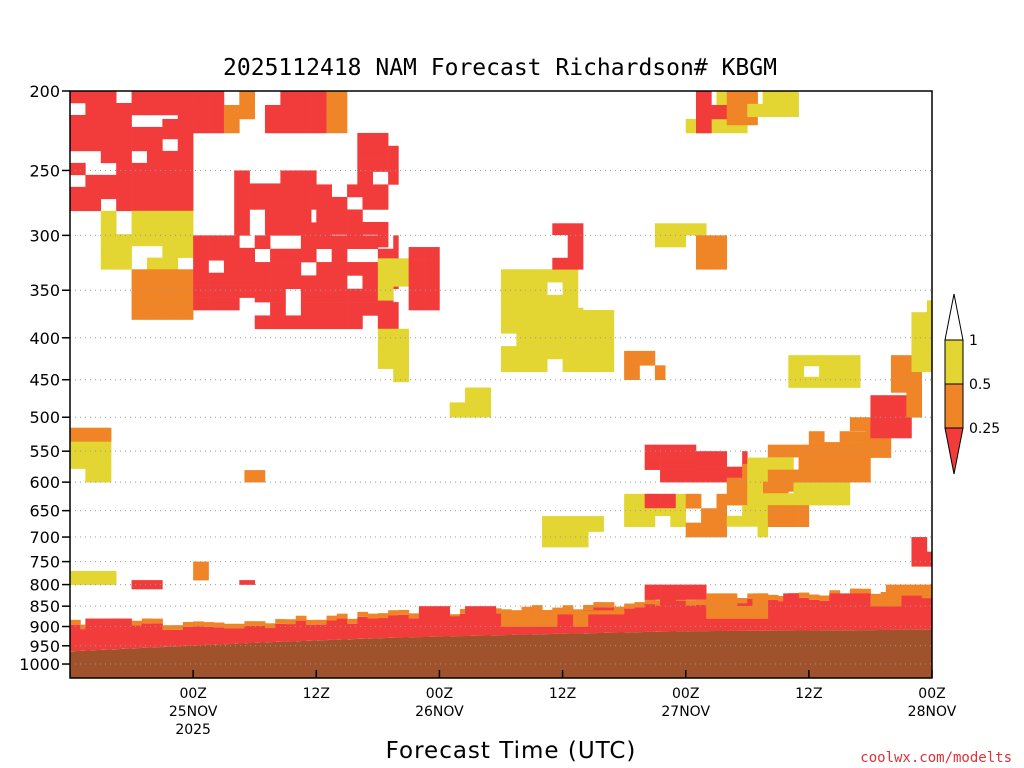 The width and height of the screenshot is (1024, 768). I want to click on x-tick-label: 12Z, so click(316, 694).